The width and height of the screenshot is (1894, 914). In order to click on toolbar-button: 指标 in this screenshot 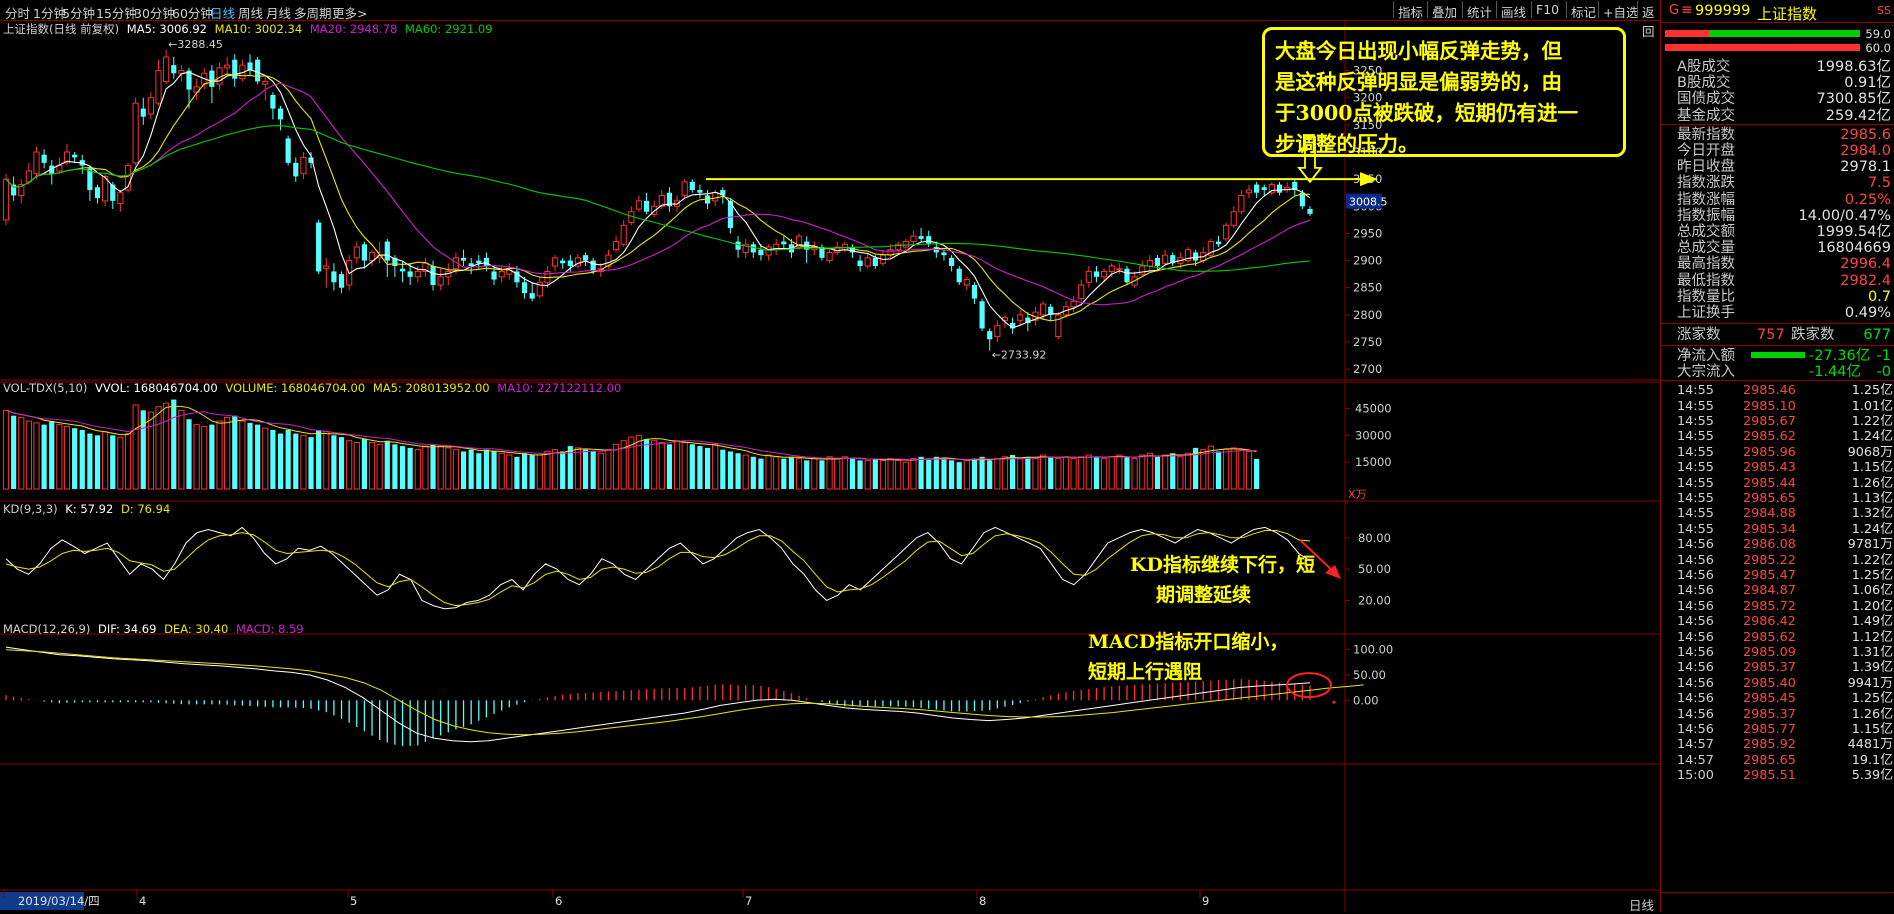, I will do `click(1410, 10)`.